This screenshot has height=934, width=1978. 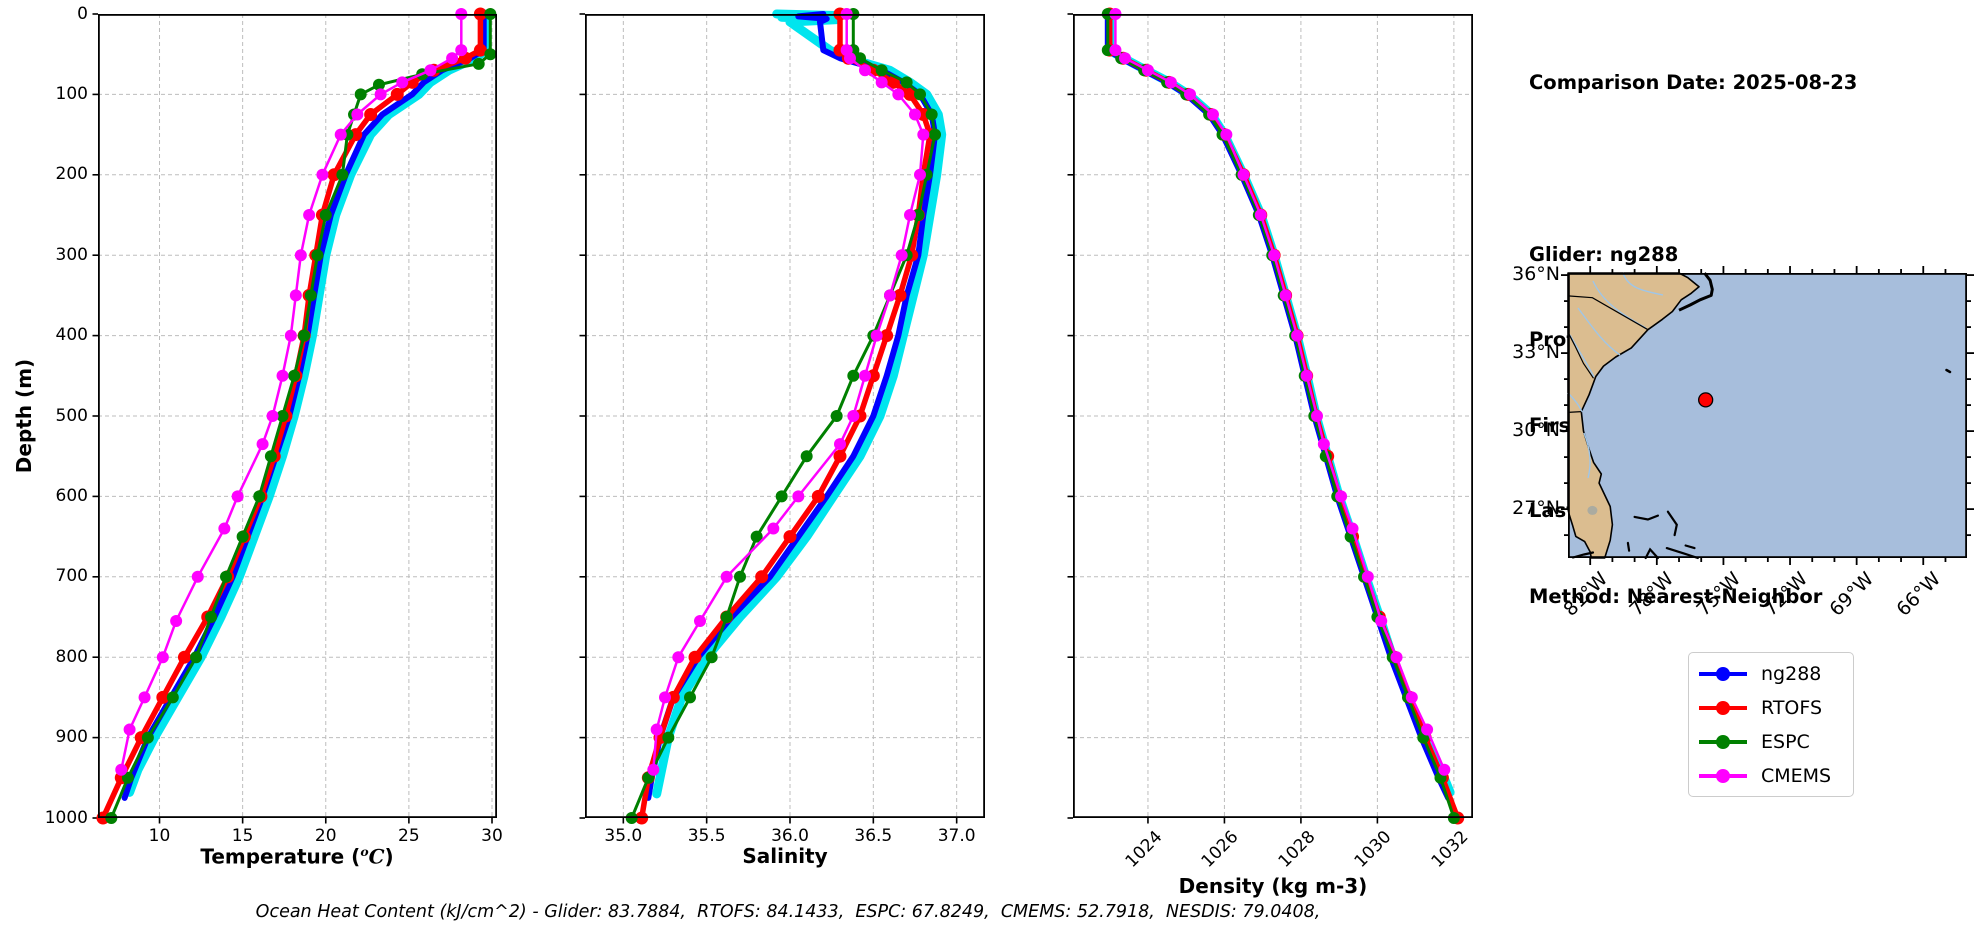 What do you see at coordinates (1792, 707) in the screenshot?
I see `legend-label: RTOFS` at bounding box center [1792, 707].